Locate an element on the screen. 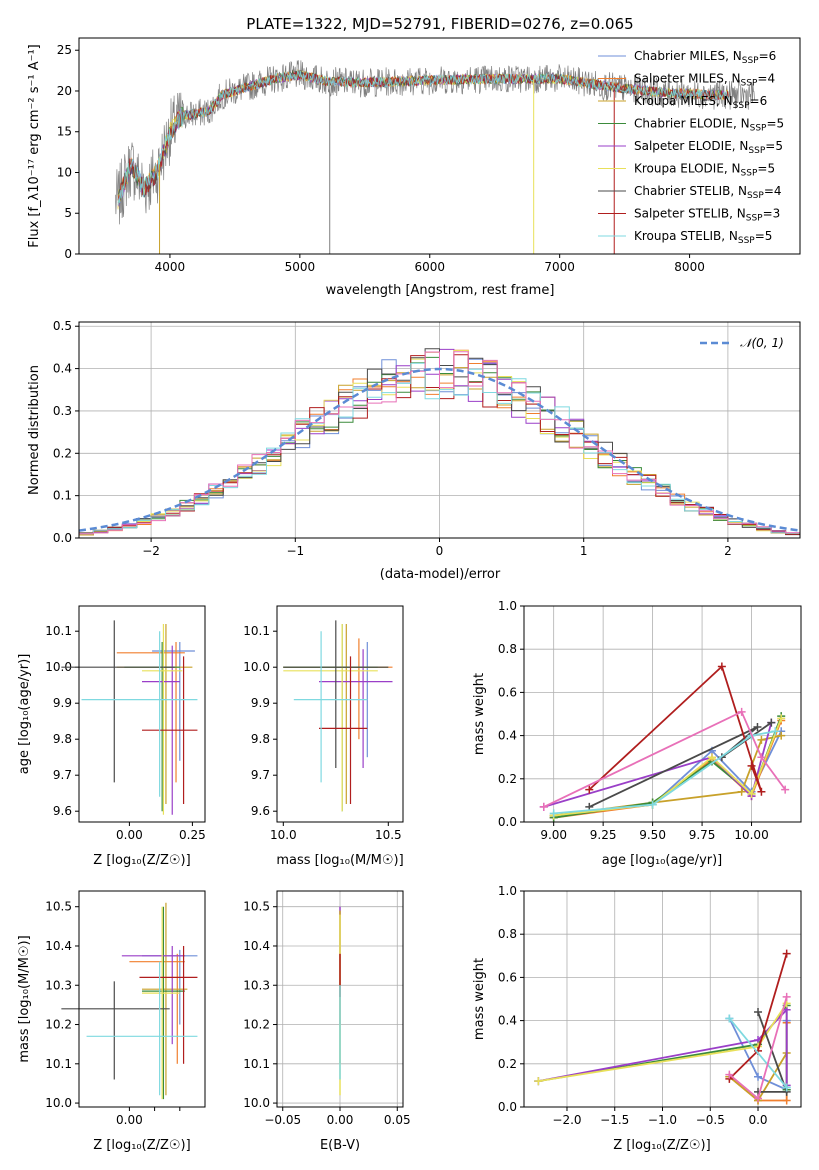  x-tick-label: 0.0 is located at coordinates (757, 1120).